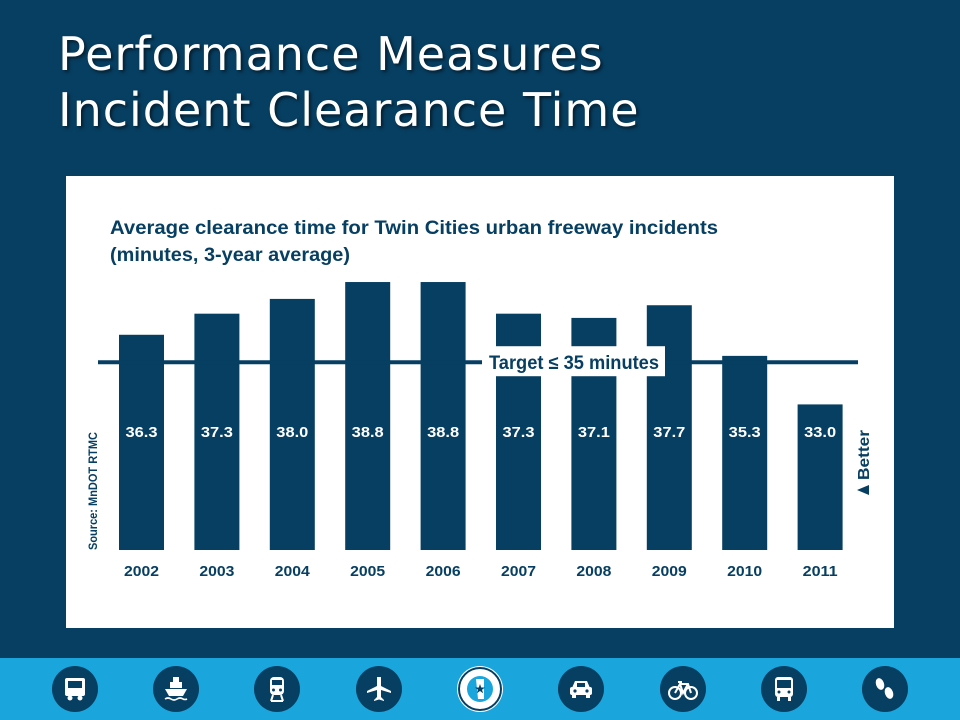 The image size is (960, 720). What do you see at coordinates (443, 416) in the screenshot?
I see `bar-2006` at bounding box center [443, 416].